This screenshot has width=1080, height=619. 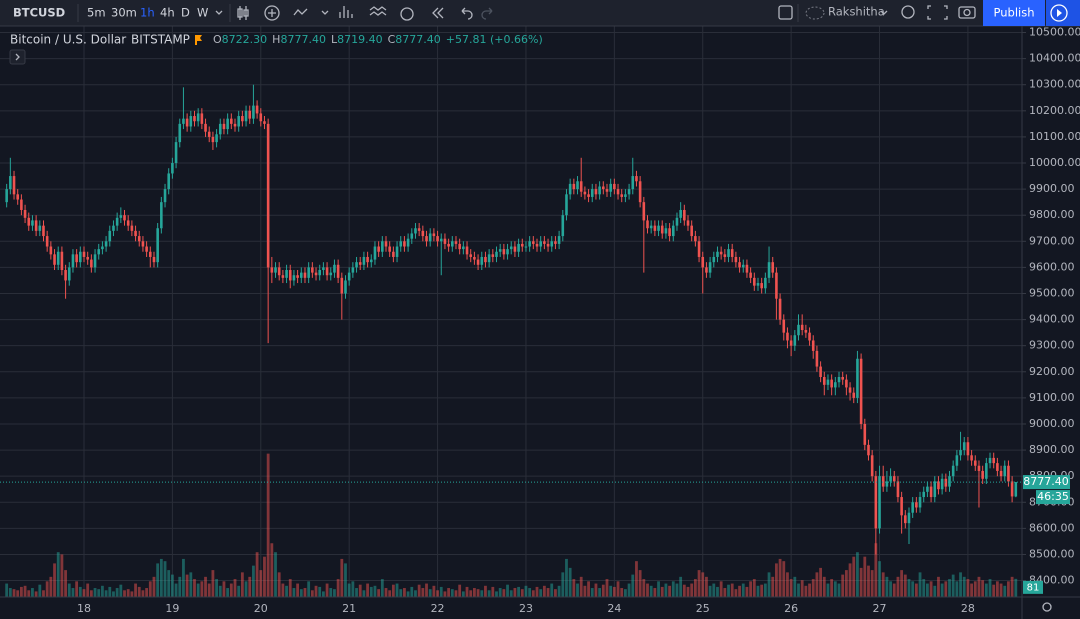 What do you see at coordinates (937, 12) in the screenshot?
I see `fullscreen-icon` at bounding box center [937, 12].